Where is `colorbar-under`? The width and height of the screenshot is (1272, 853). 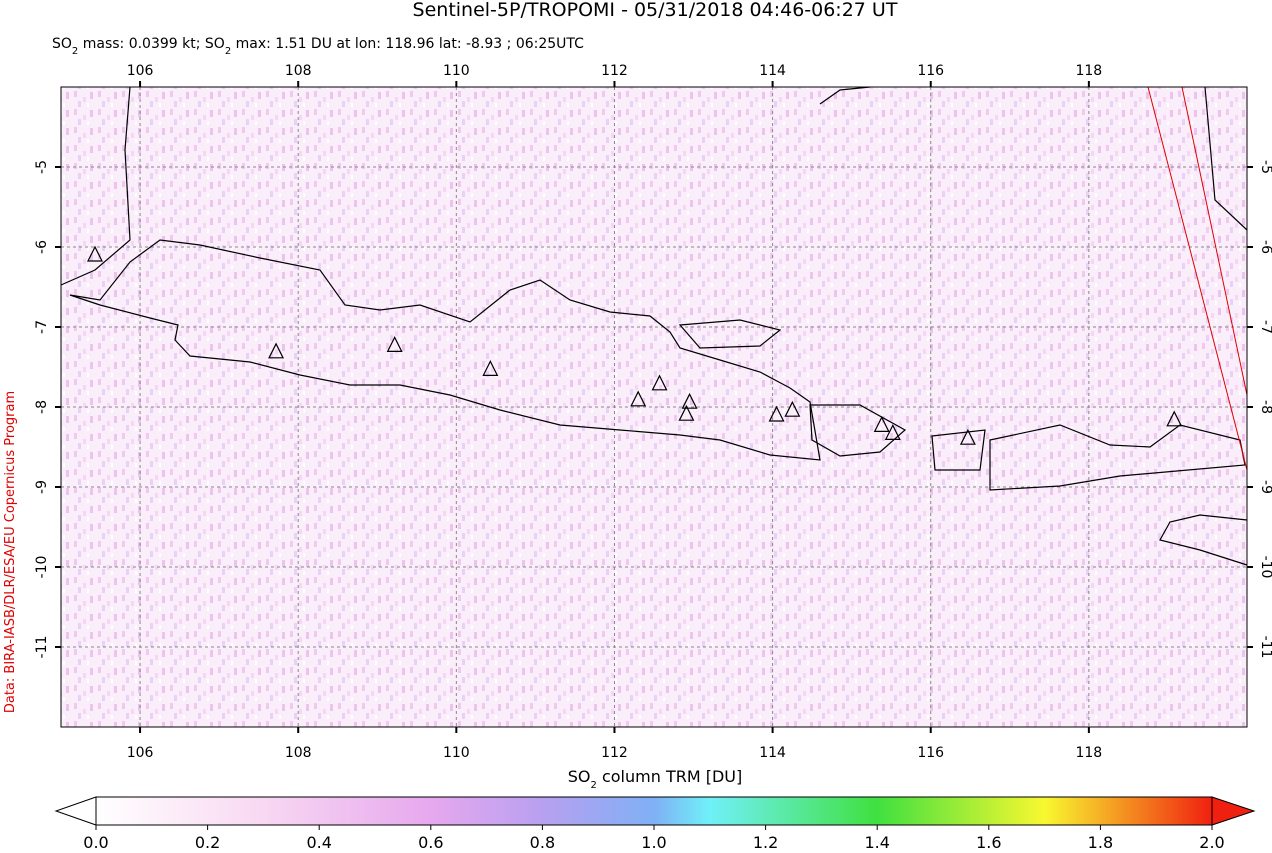 colorbar-under is located at coordinates (75, 811).